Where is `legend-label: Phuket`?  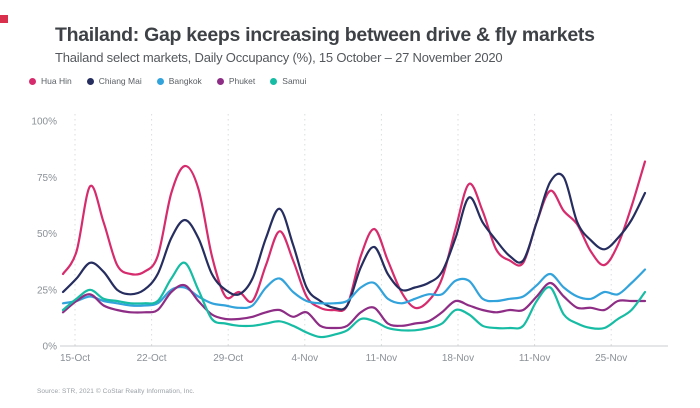 legend-label: Phuket is located at coordinates (242, 81).